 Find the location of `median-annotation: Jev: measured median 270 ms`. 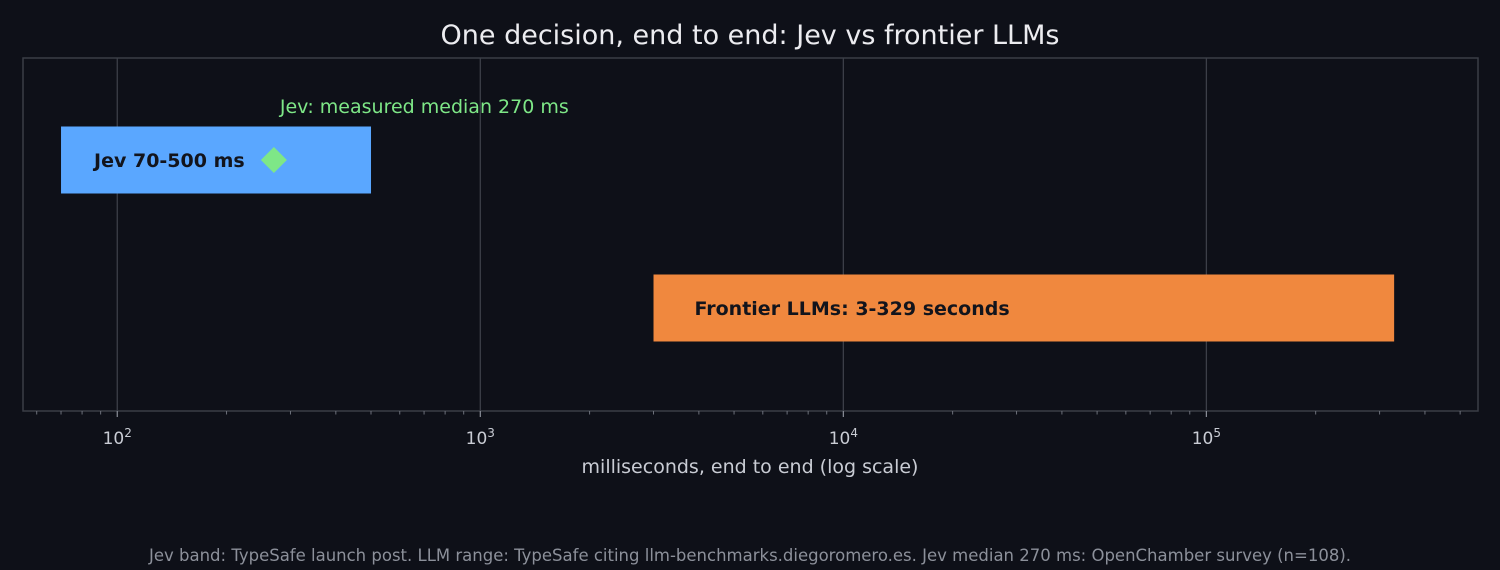

median-annotation: Jev: measured median 270 ms is located at coordinates (424, 107).